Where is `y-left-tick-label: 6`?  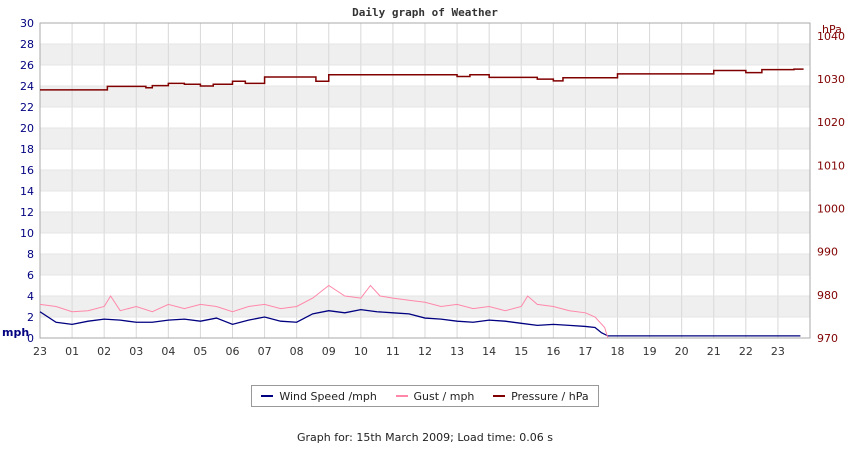 y-left-tick-label: 6 is located at coordinates (30, 275).